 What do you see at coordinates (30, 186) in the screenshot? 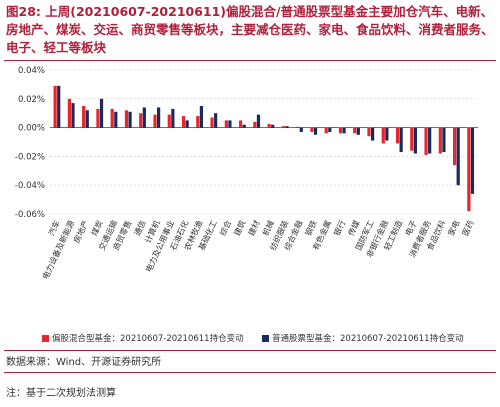
I see `y-tick-label: -0.04%` at bounding box center [30, 186].